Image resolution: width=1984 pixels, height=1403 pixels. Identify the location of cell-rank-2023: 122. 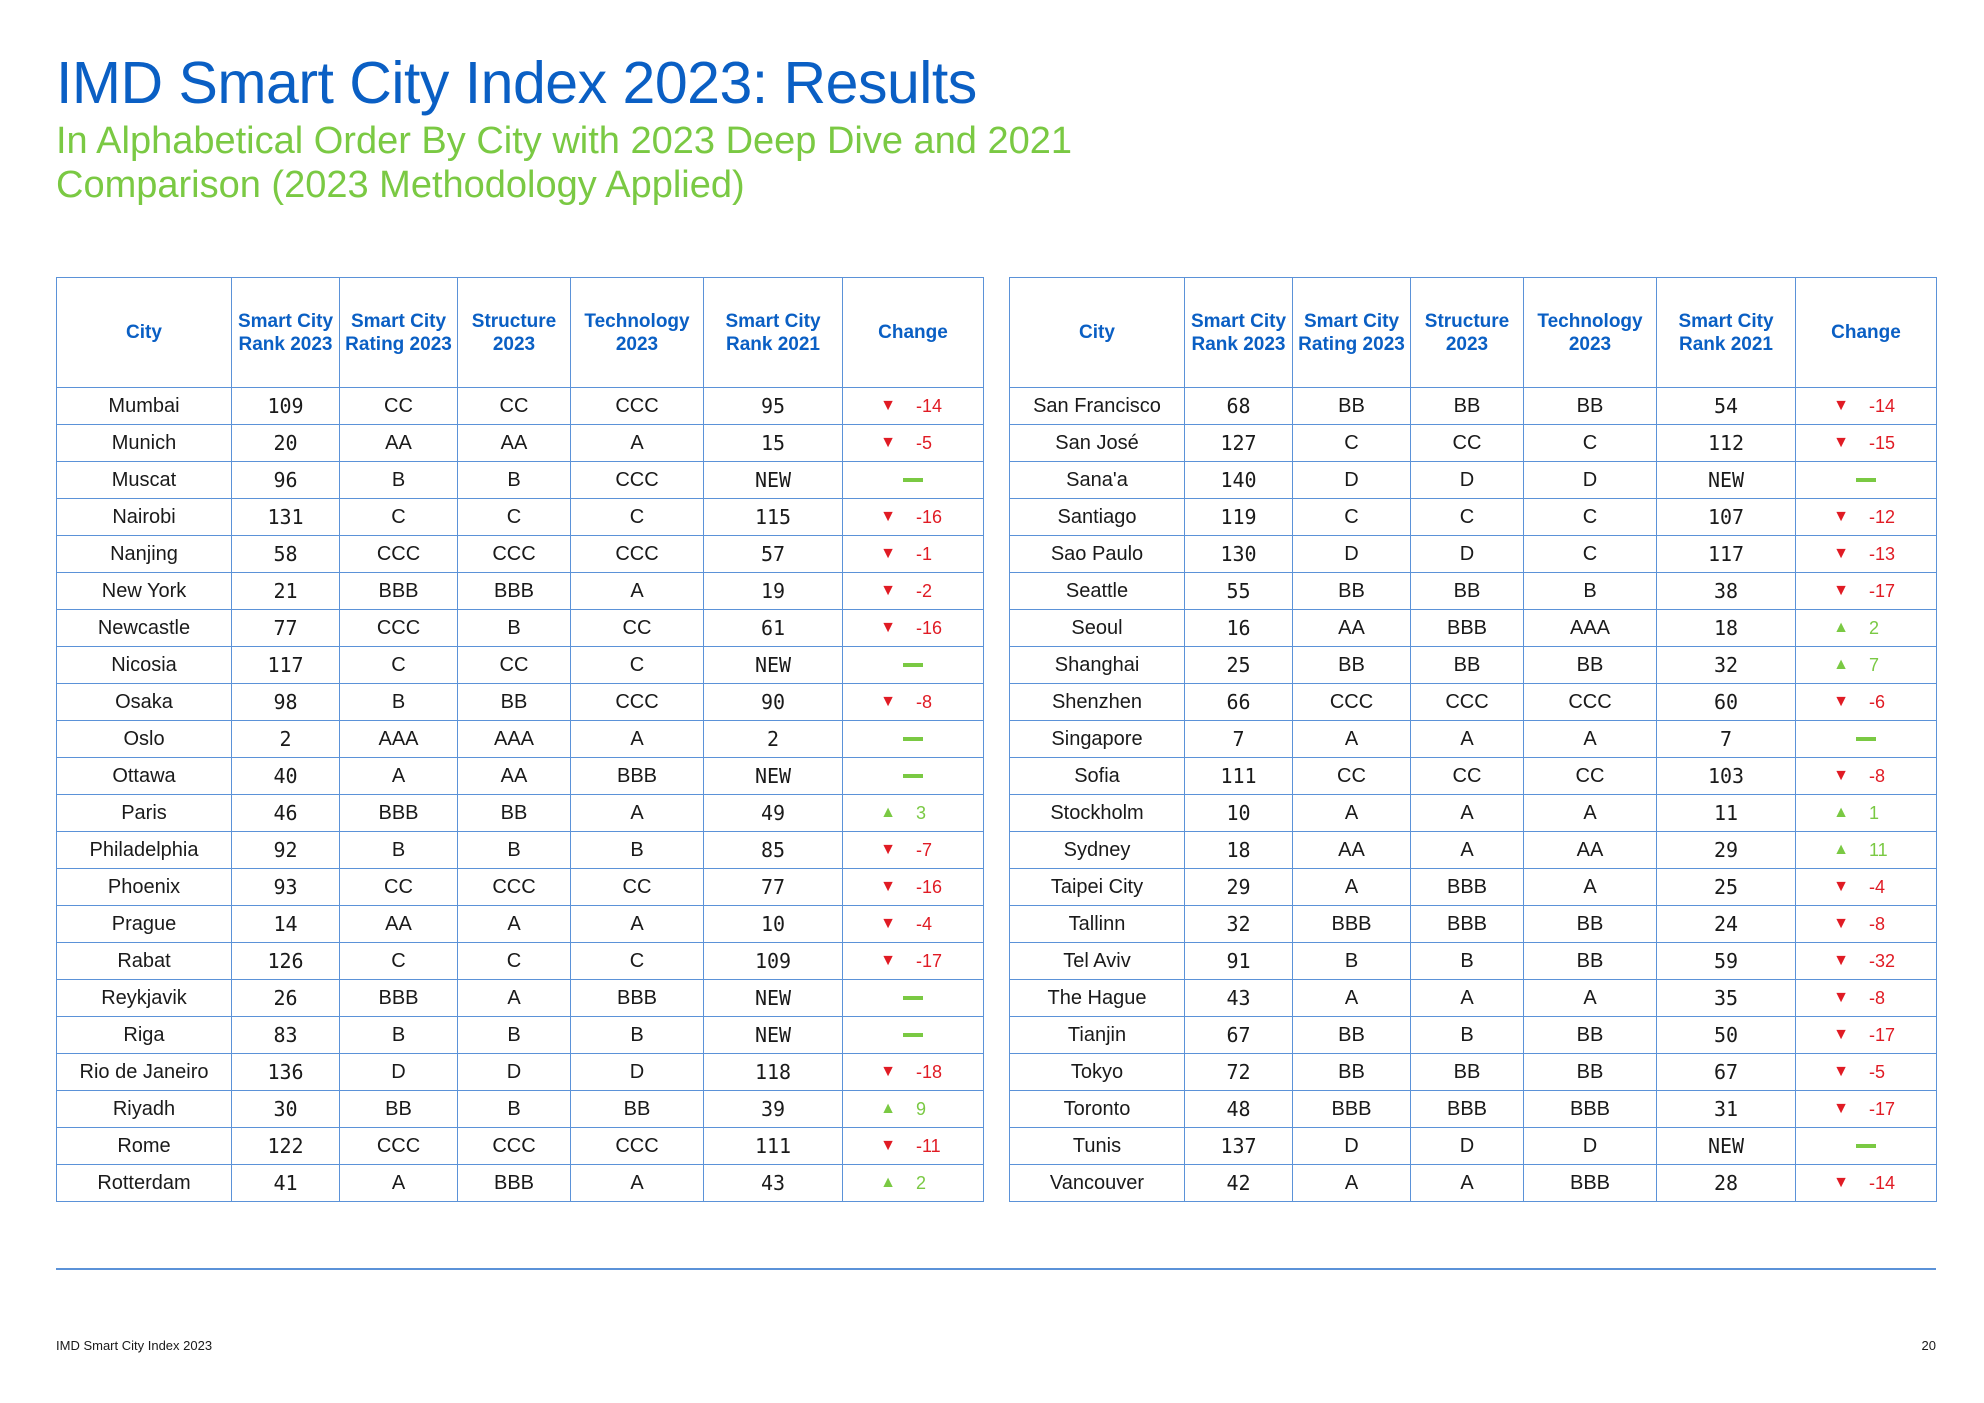
(285, 1146).